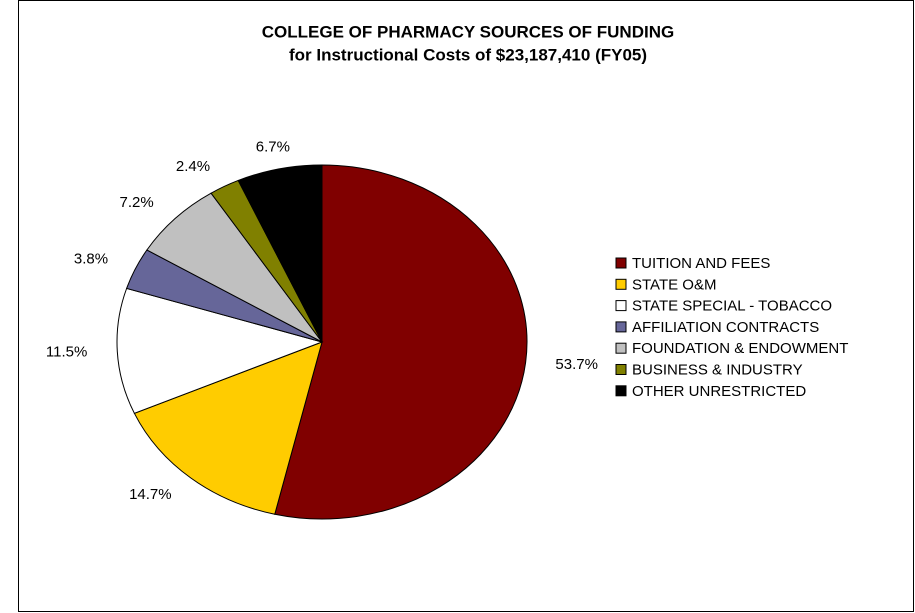  What do you see at coordinates (717, 369) in the screenshot?
I see `legend-label: BUSINESS & INDUSTRY` at bounding box center [717, 369].